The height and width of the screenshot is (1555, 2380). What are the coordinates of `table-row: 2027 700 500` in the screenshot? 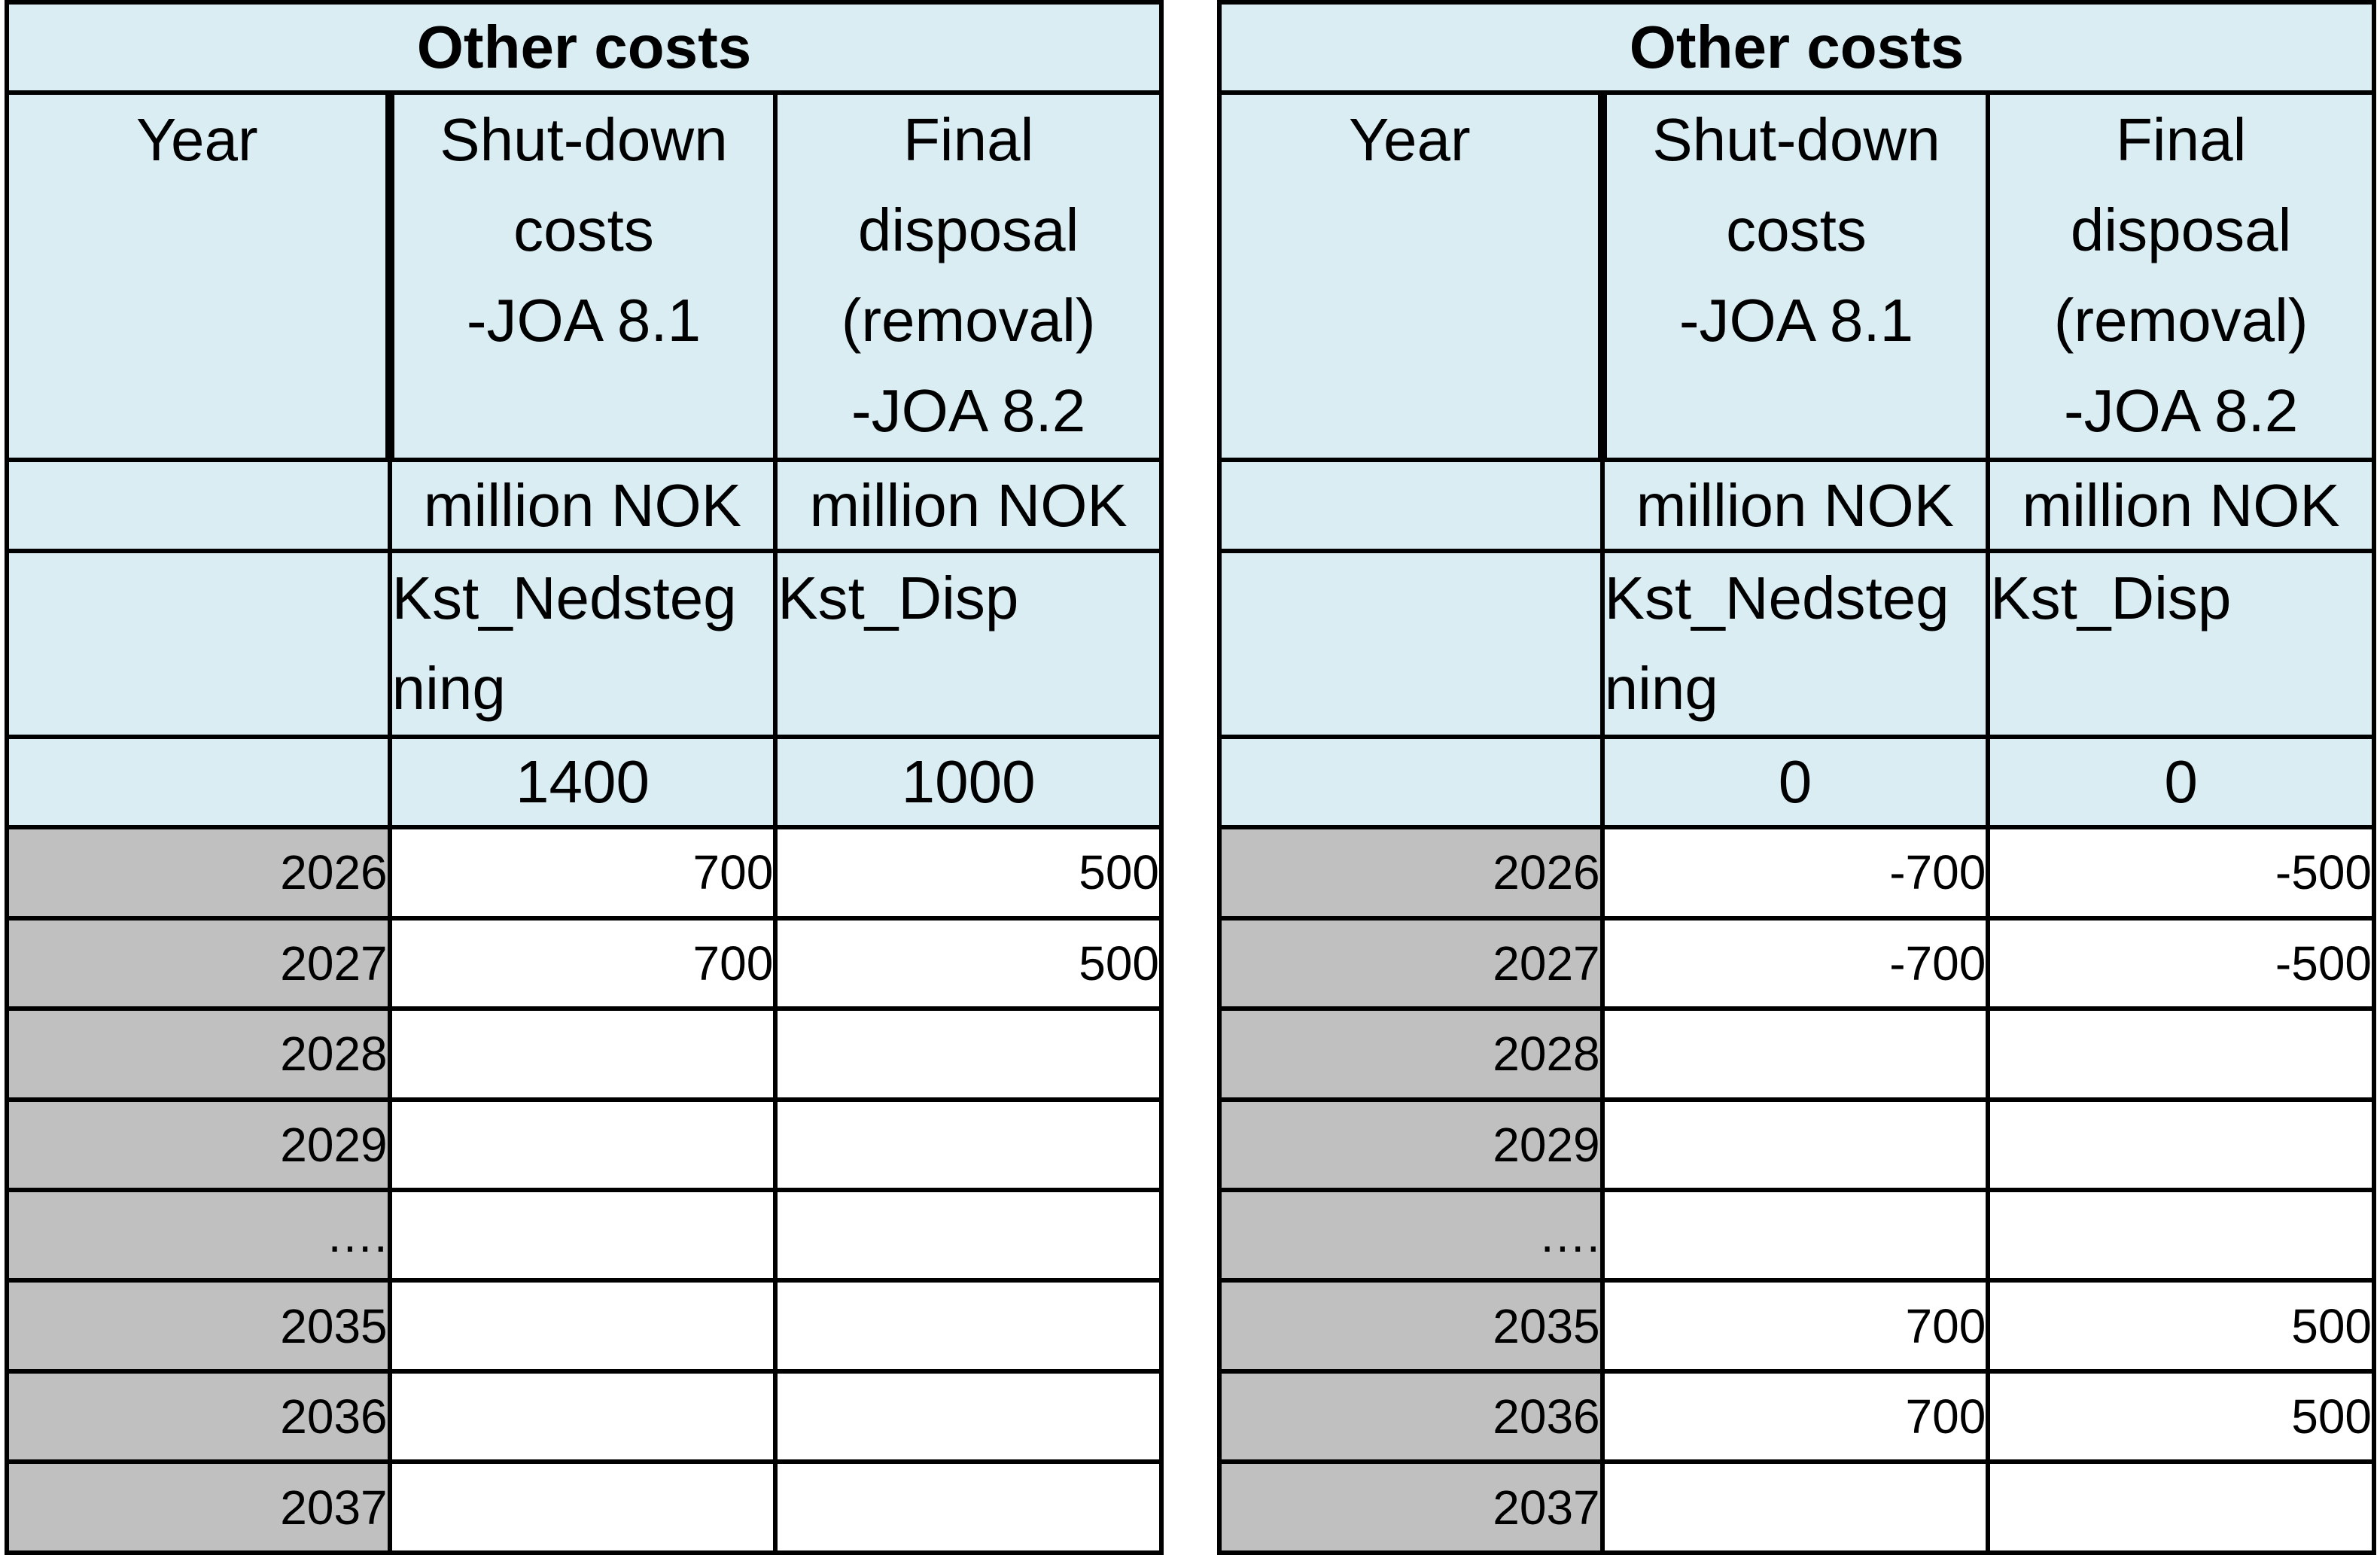 It's located at (584, 963).